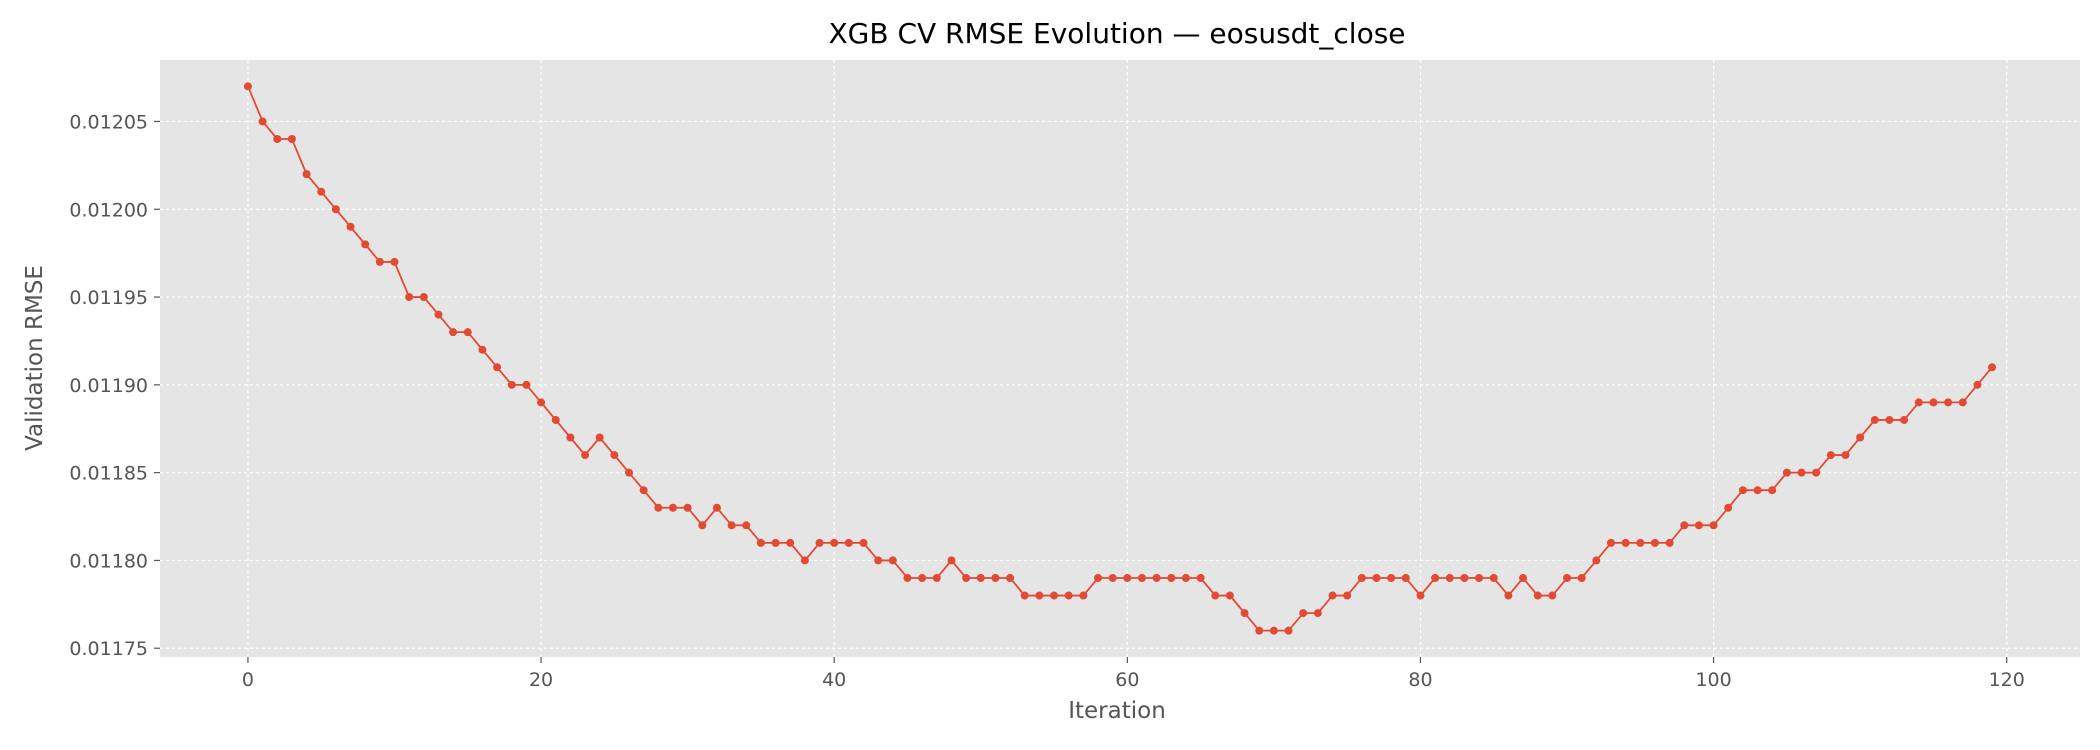 Image resolution: width=2100 pixels, height=750 pixels. I want to click on x-tick-label: 40, so click(834, 680).